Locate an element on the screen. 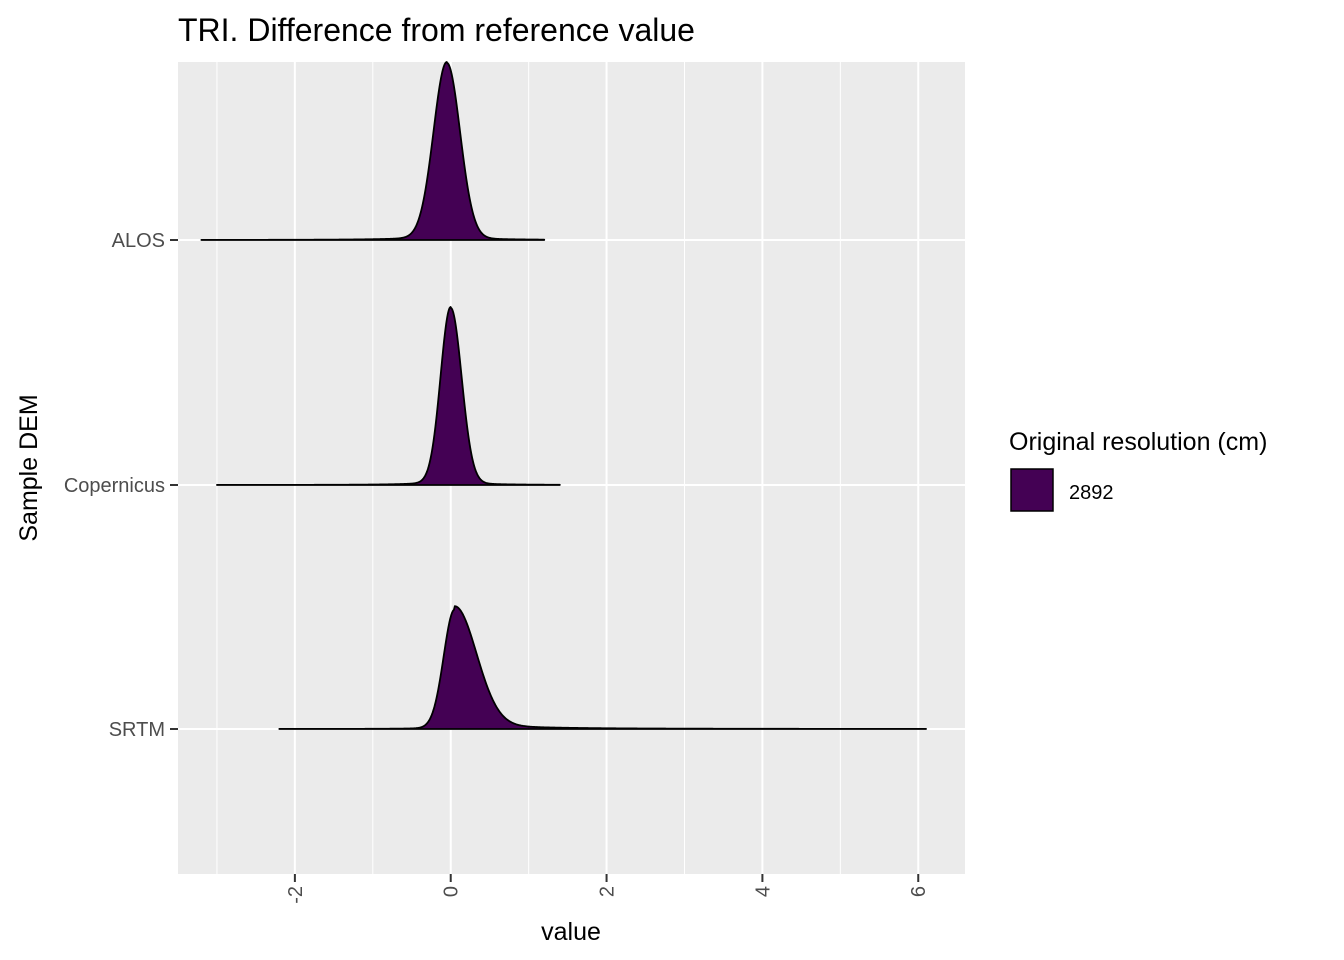 This screenshot has width=1344, height=960. y-tick-label: ALOS is located at coordinates (138, 241).